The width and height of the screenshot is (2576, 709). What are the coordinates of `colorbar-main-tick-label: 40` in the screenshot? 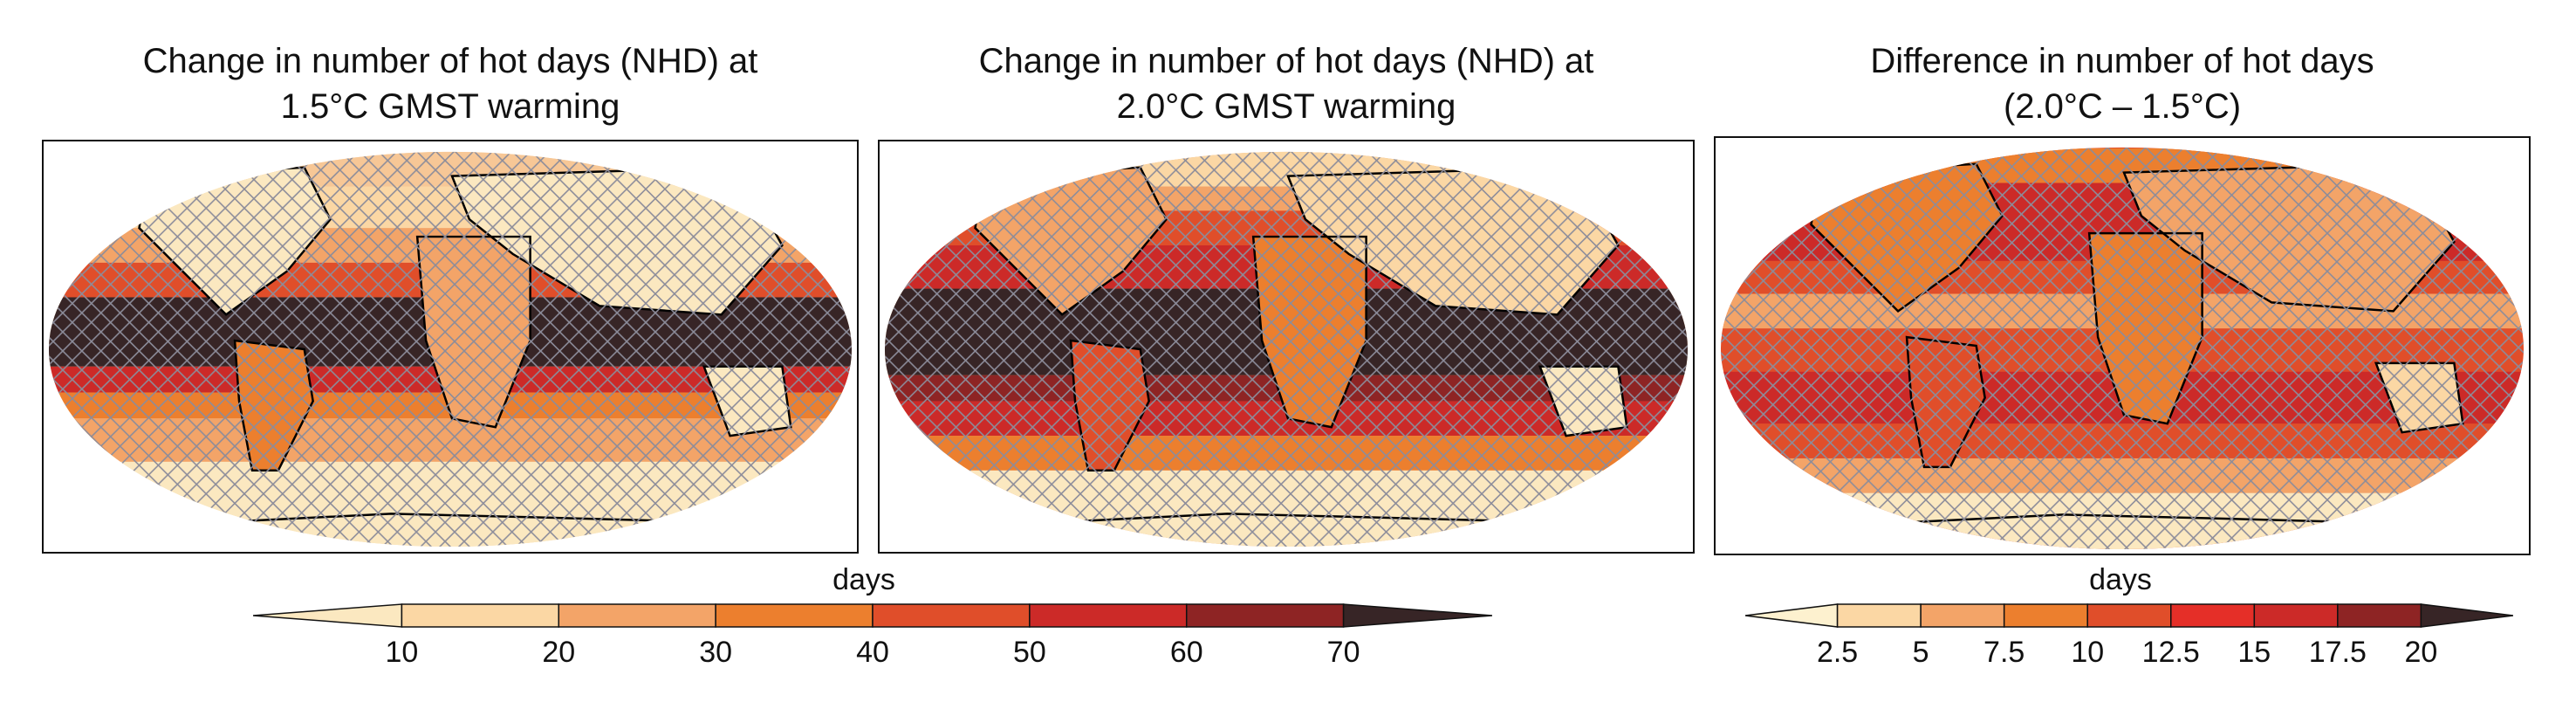 It's located at (873, 652).